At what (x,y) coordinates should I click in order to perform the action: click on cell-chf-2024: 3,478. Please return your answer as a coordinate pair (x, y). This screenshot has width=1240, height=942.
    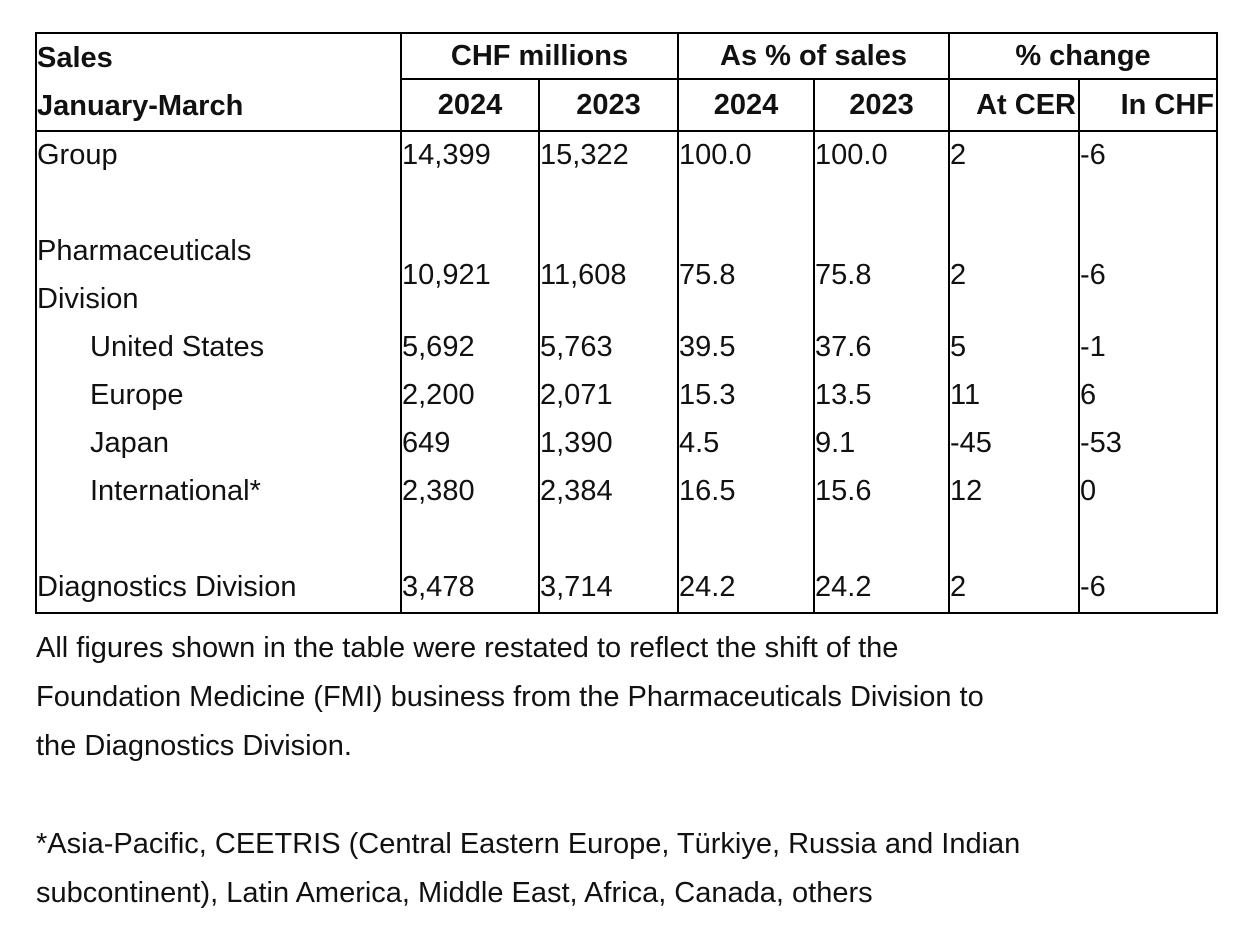
    Looking at the image, I should click on (469, 588).